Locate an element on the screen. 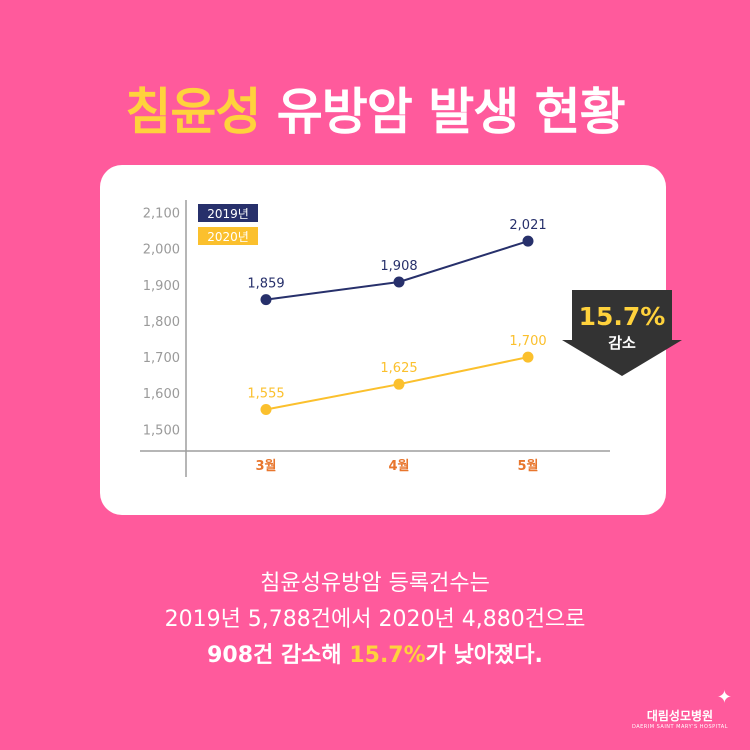 This screenshot has width=750, height=750. logo-subtitle: DAERIM SAINT MARY'S HOSPITAL is located at coordinates (679, 727).